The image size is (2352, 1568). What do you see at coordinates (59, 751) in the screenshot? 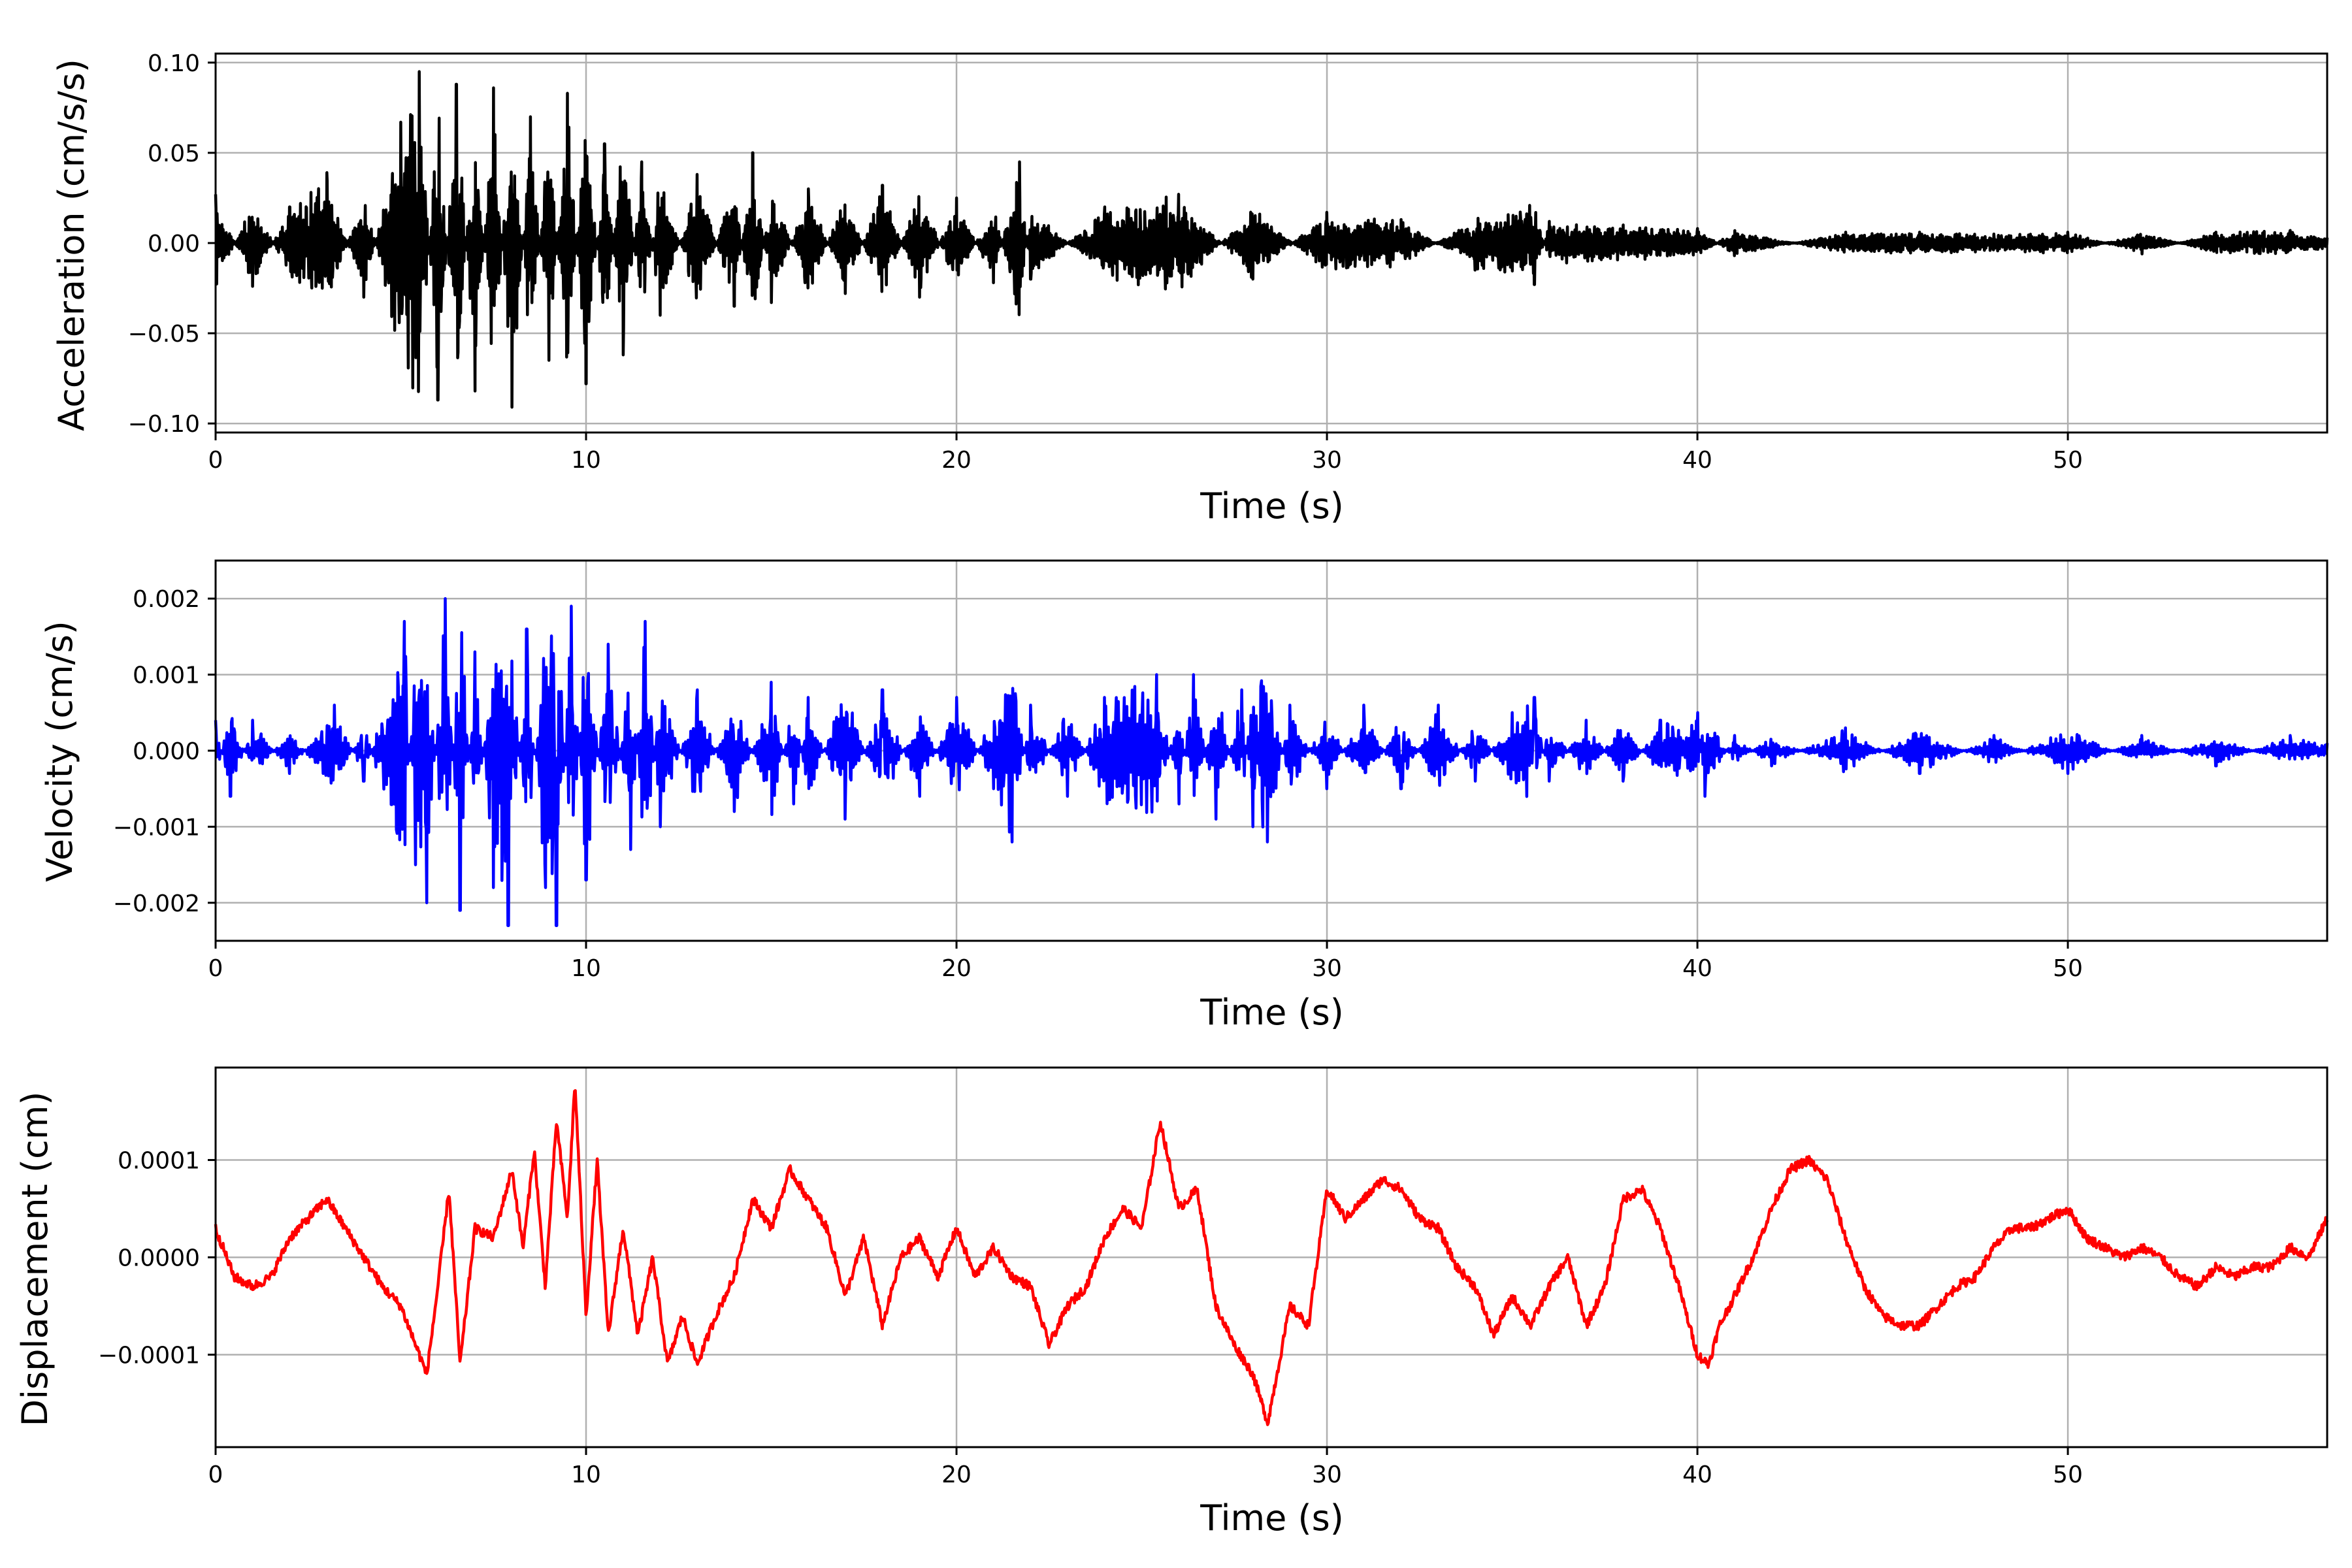
I see `velocity-ylabel: Velocity (cm/s)` at bounding box center [59, 751].